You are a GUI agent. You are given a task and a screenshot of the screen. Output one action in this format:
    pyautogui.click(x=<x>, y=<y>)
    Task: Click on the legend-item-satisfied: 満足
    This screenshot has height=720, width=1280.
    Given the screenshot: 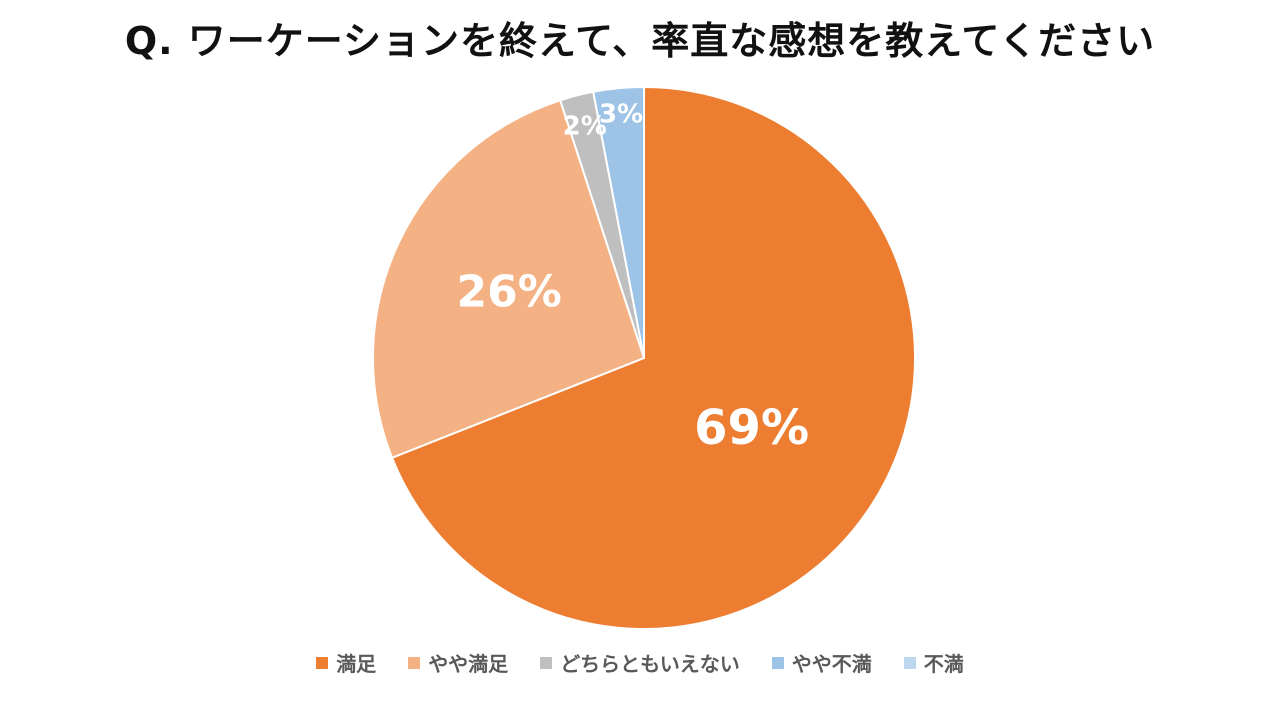 What is the action you would take?
    pyautogui.click(x=346, y=662)
    